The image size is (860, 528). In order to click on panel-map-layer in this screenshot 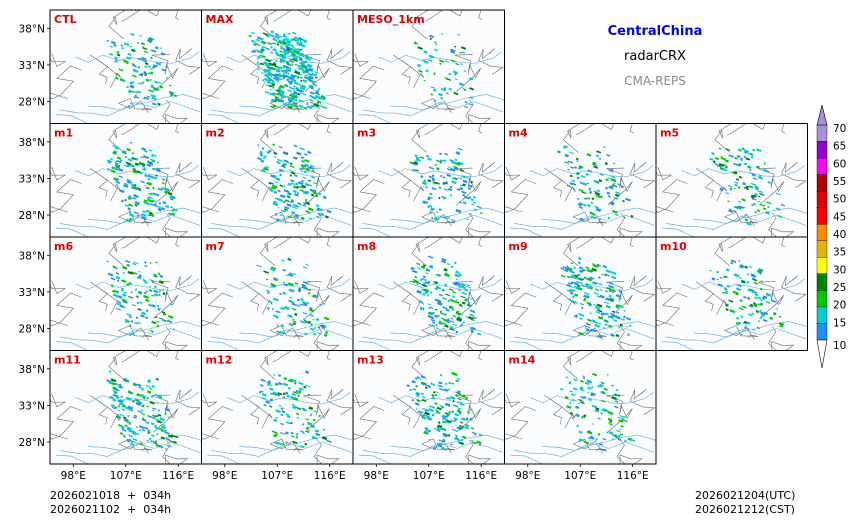, I will do `click(277, 407)`.